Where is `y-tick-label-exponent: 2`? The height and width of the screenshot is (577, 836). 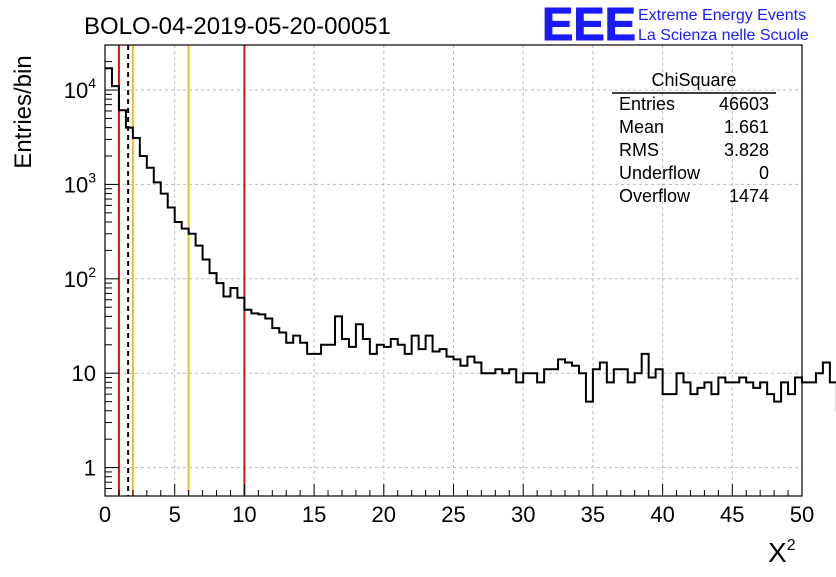 y-tick-label-exponent: 2 is located at coordinates (92, 272).